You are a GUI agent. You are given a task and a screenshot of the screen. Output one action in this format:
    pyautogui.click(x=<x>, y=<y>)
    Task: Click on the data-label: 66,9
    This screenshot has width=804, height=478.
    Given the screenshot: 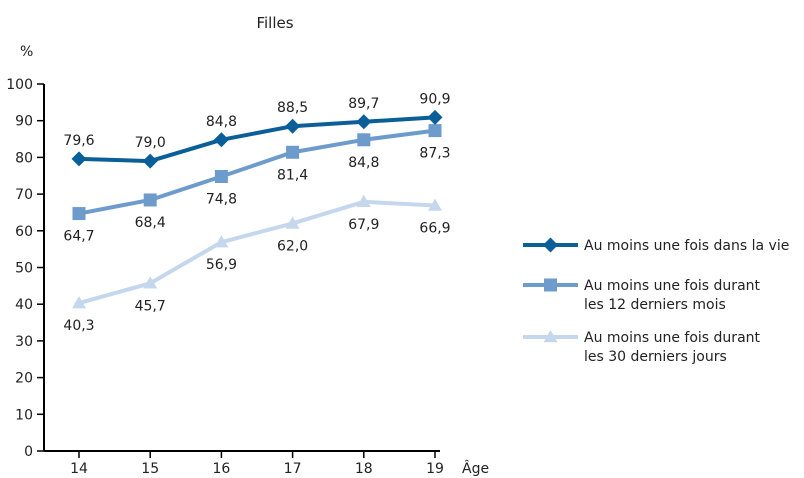 What is the action you would take?
    pyautogui.click(x=434, y=228)
    